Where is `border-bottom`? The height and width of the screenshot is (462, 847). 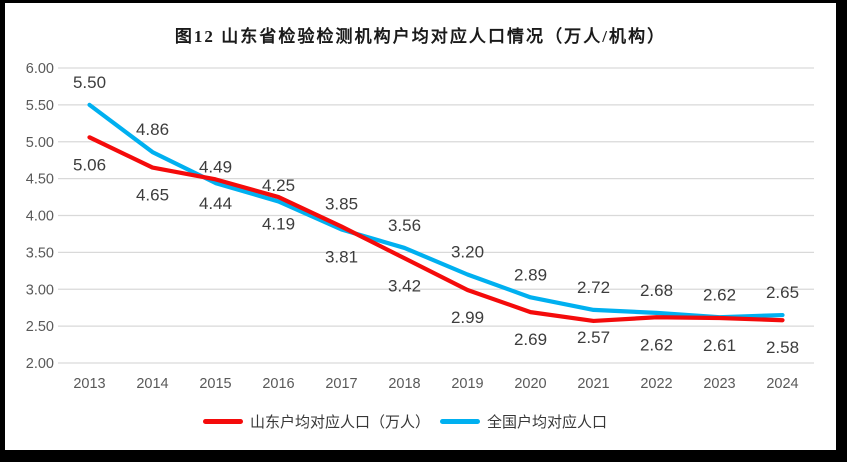
border-bottom is located at coordinates (423, 456).